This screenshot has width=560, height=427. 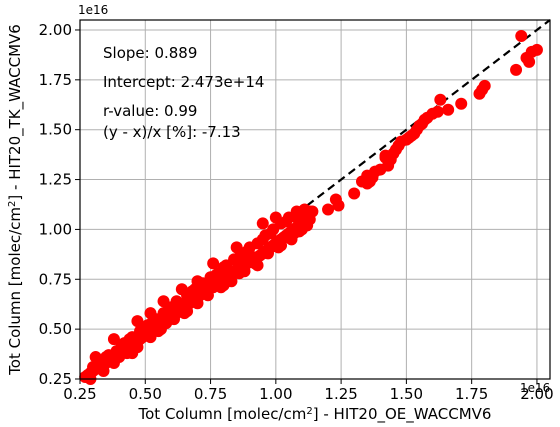 What do you see at coordinates (402, 414) in the screenshot?
I see `x-axis-label-post: ] - HIT20_OE_WACCMV6` at bounding box center [402, 414].